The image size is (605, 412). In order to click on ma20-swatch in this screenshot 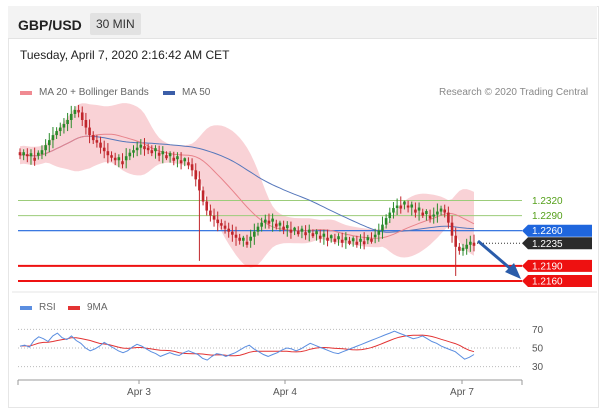, I will do `click(26, 92)`.